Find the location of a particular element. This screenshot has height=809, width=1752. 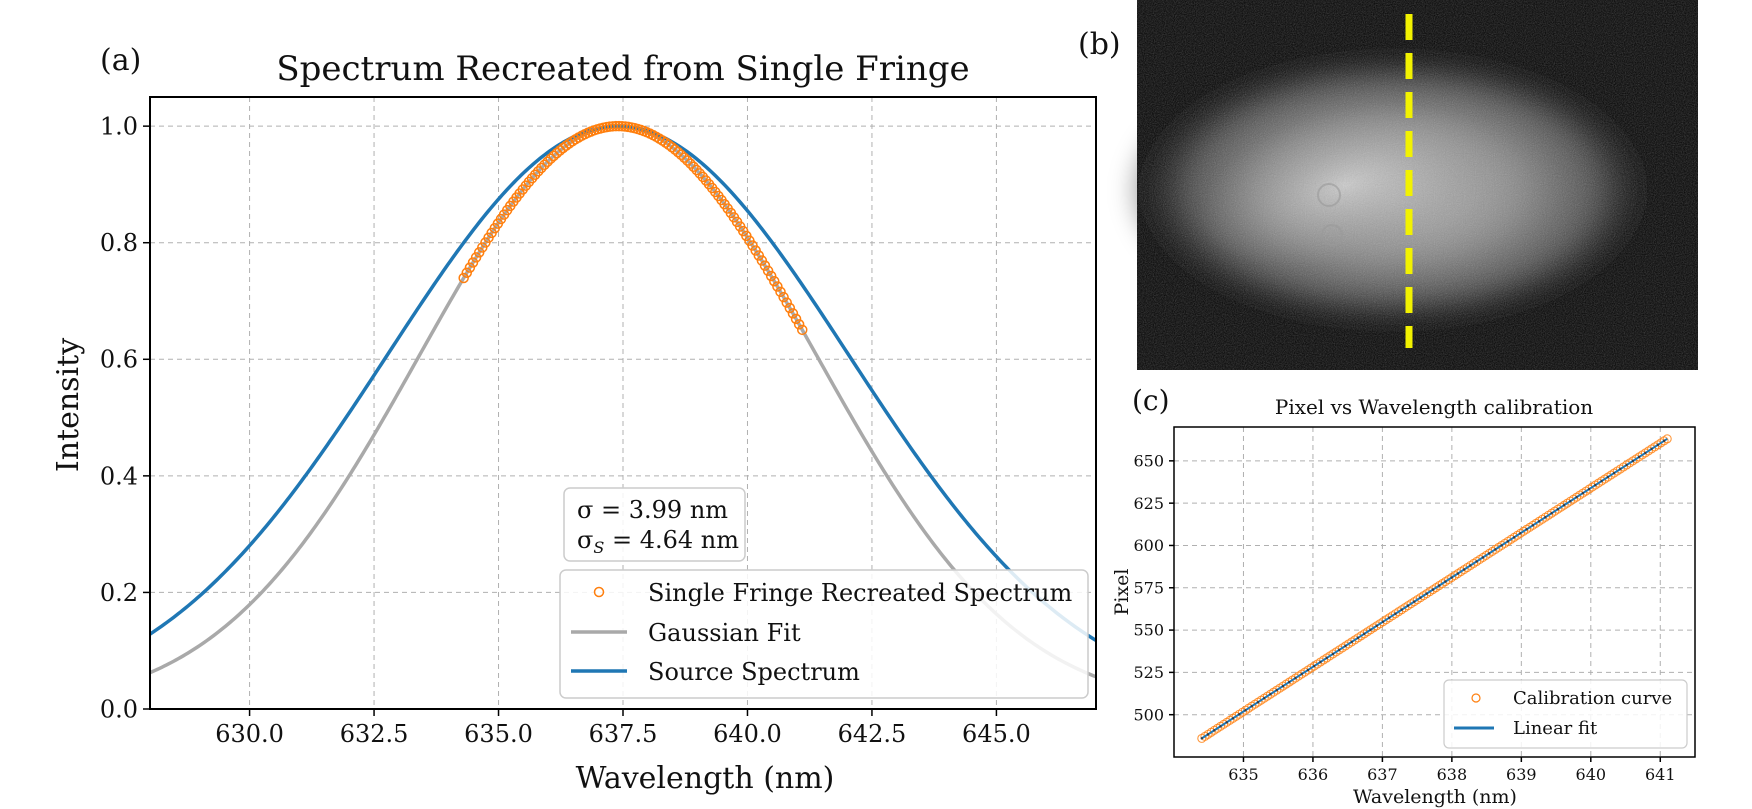

chart-a-xtick-label: 642.5 is located at coordinates (872, 734).